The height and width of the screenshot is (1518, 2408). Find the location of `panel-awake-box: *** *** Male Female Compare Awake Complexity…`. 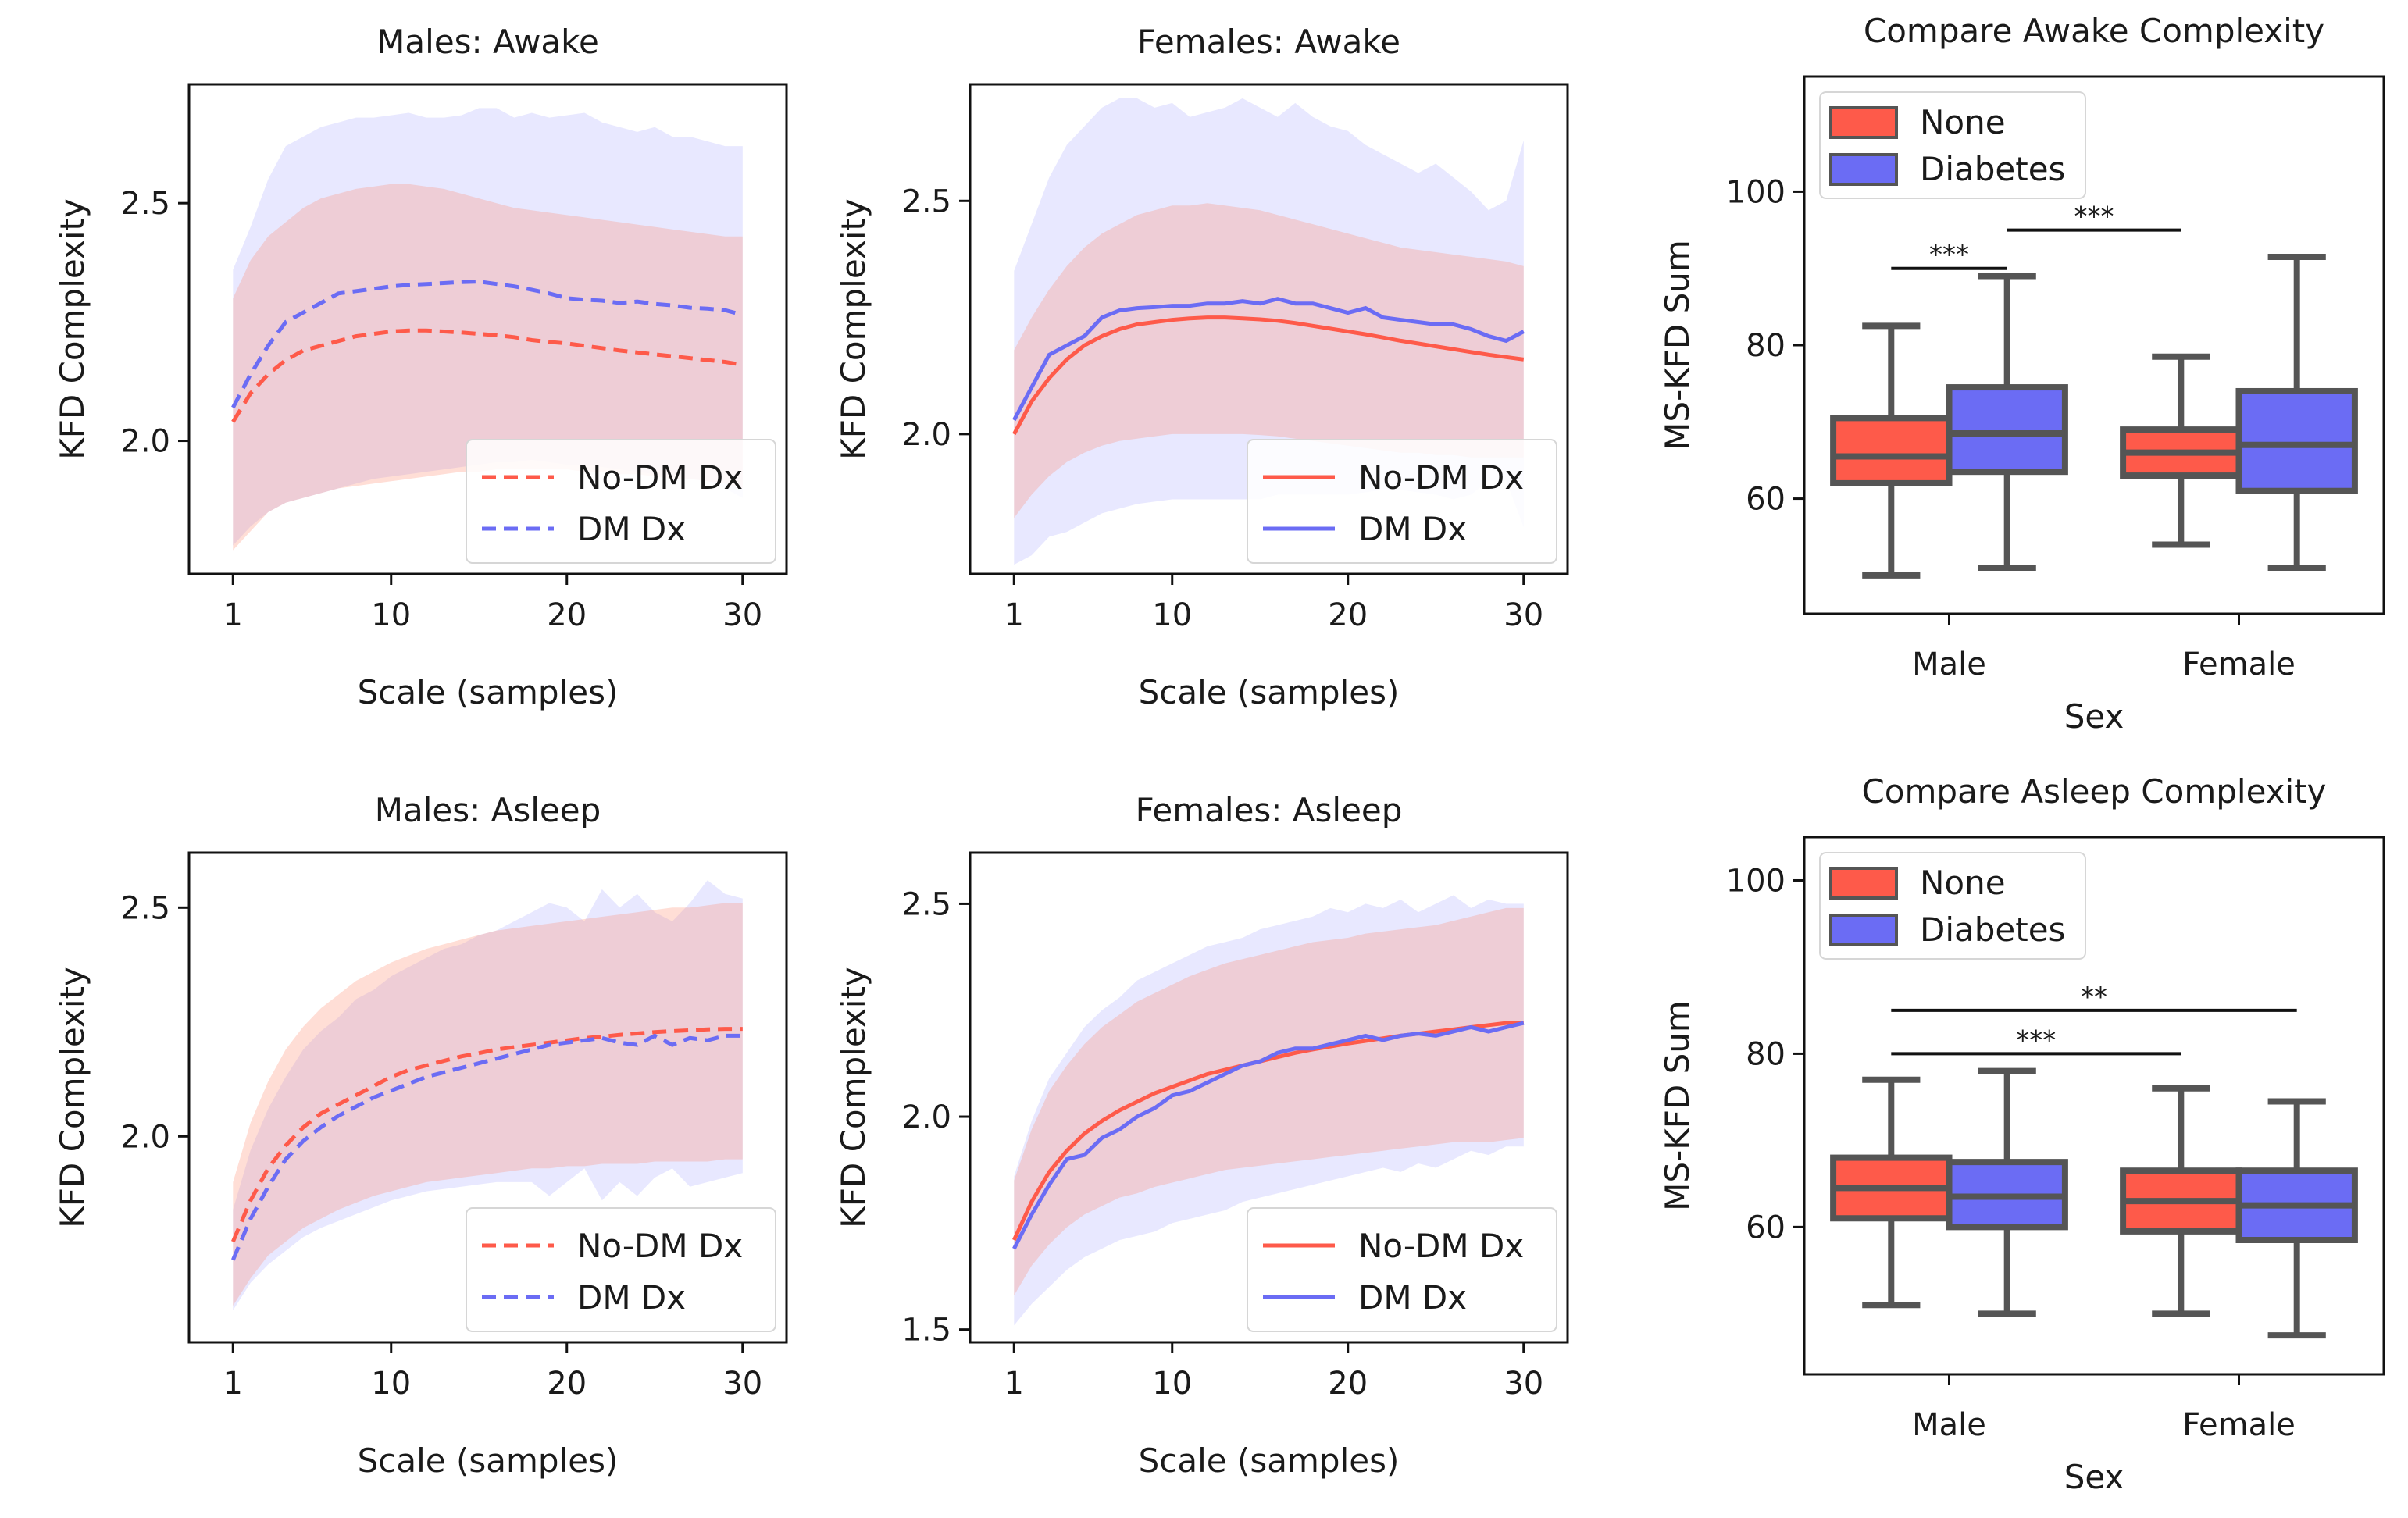

panel-awake-box: *** *** Male Female Compare Awake Complexity… is located at coordinates (2021, 374).